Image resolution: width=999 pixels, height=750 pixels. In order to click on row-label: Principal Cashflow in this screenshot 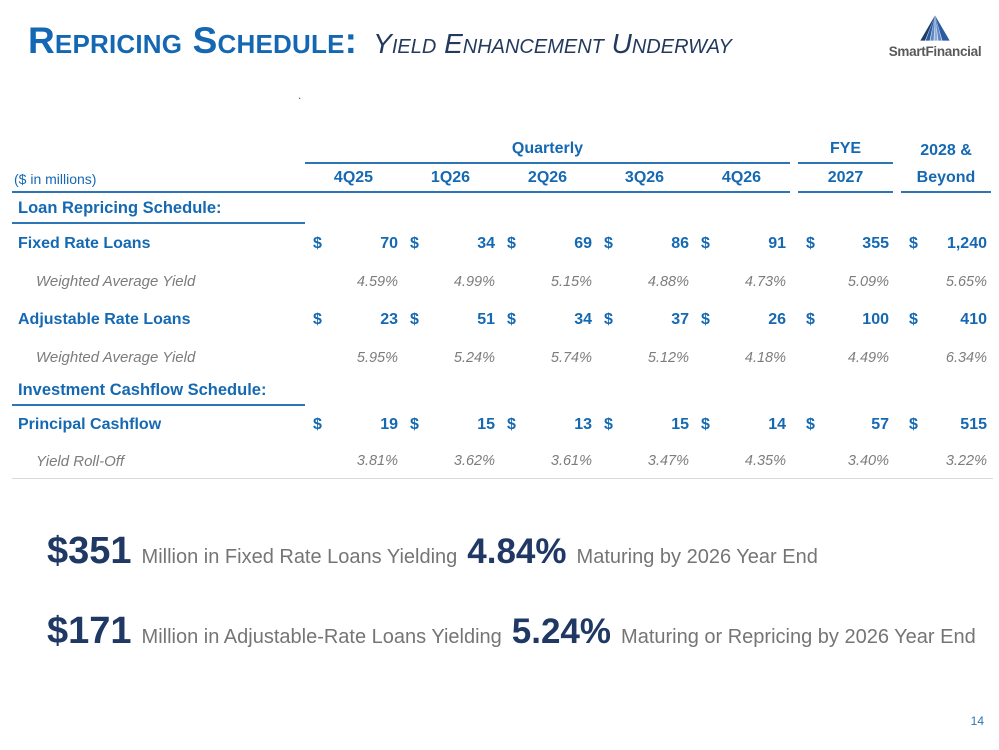, I will do `click(90, 424)`.